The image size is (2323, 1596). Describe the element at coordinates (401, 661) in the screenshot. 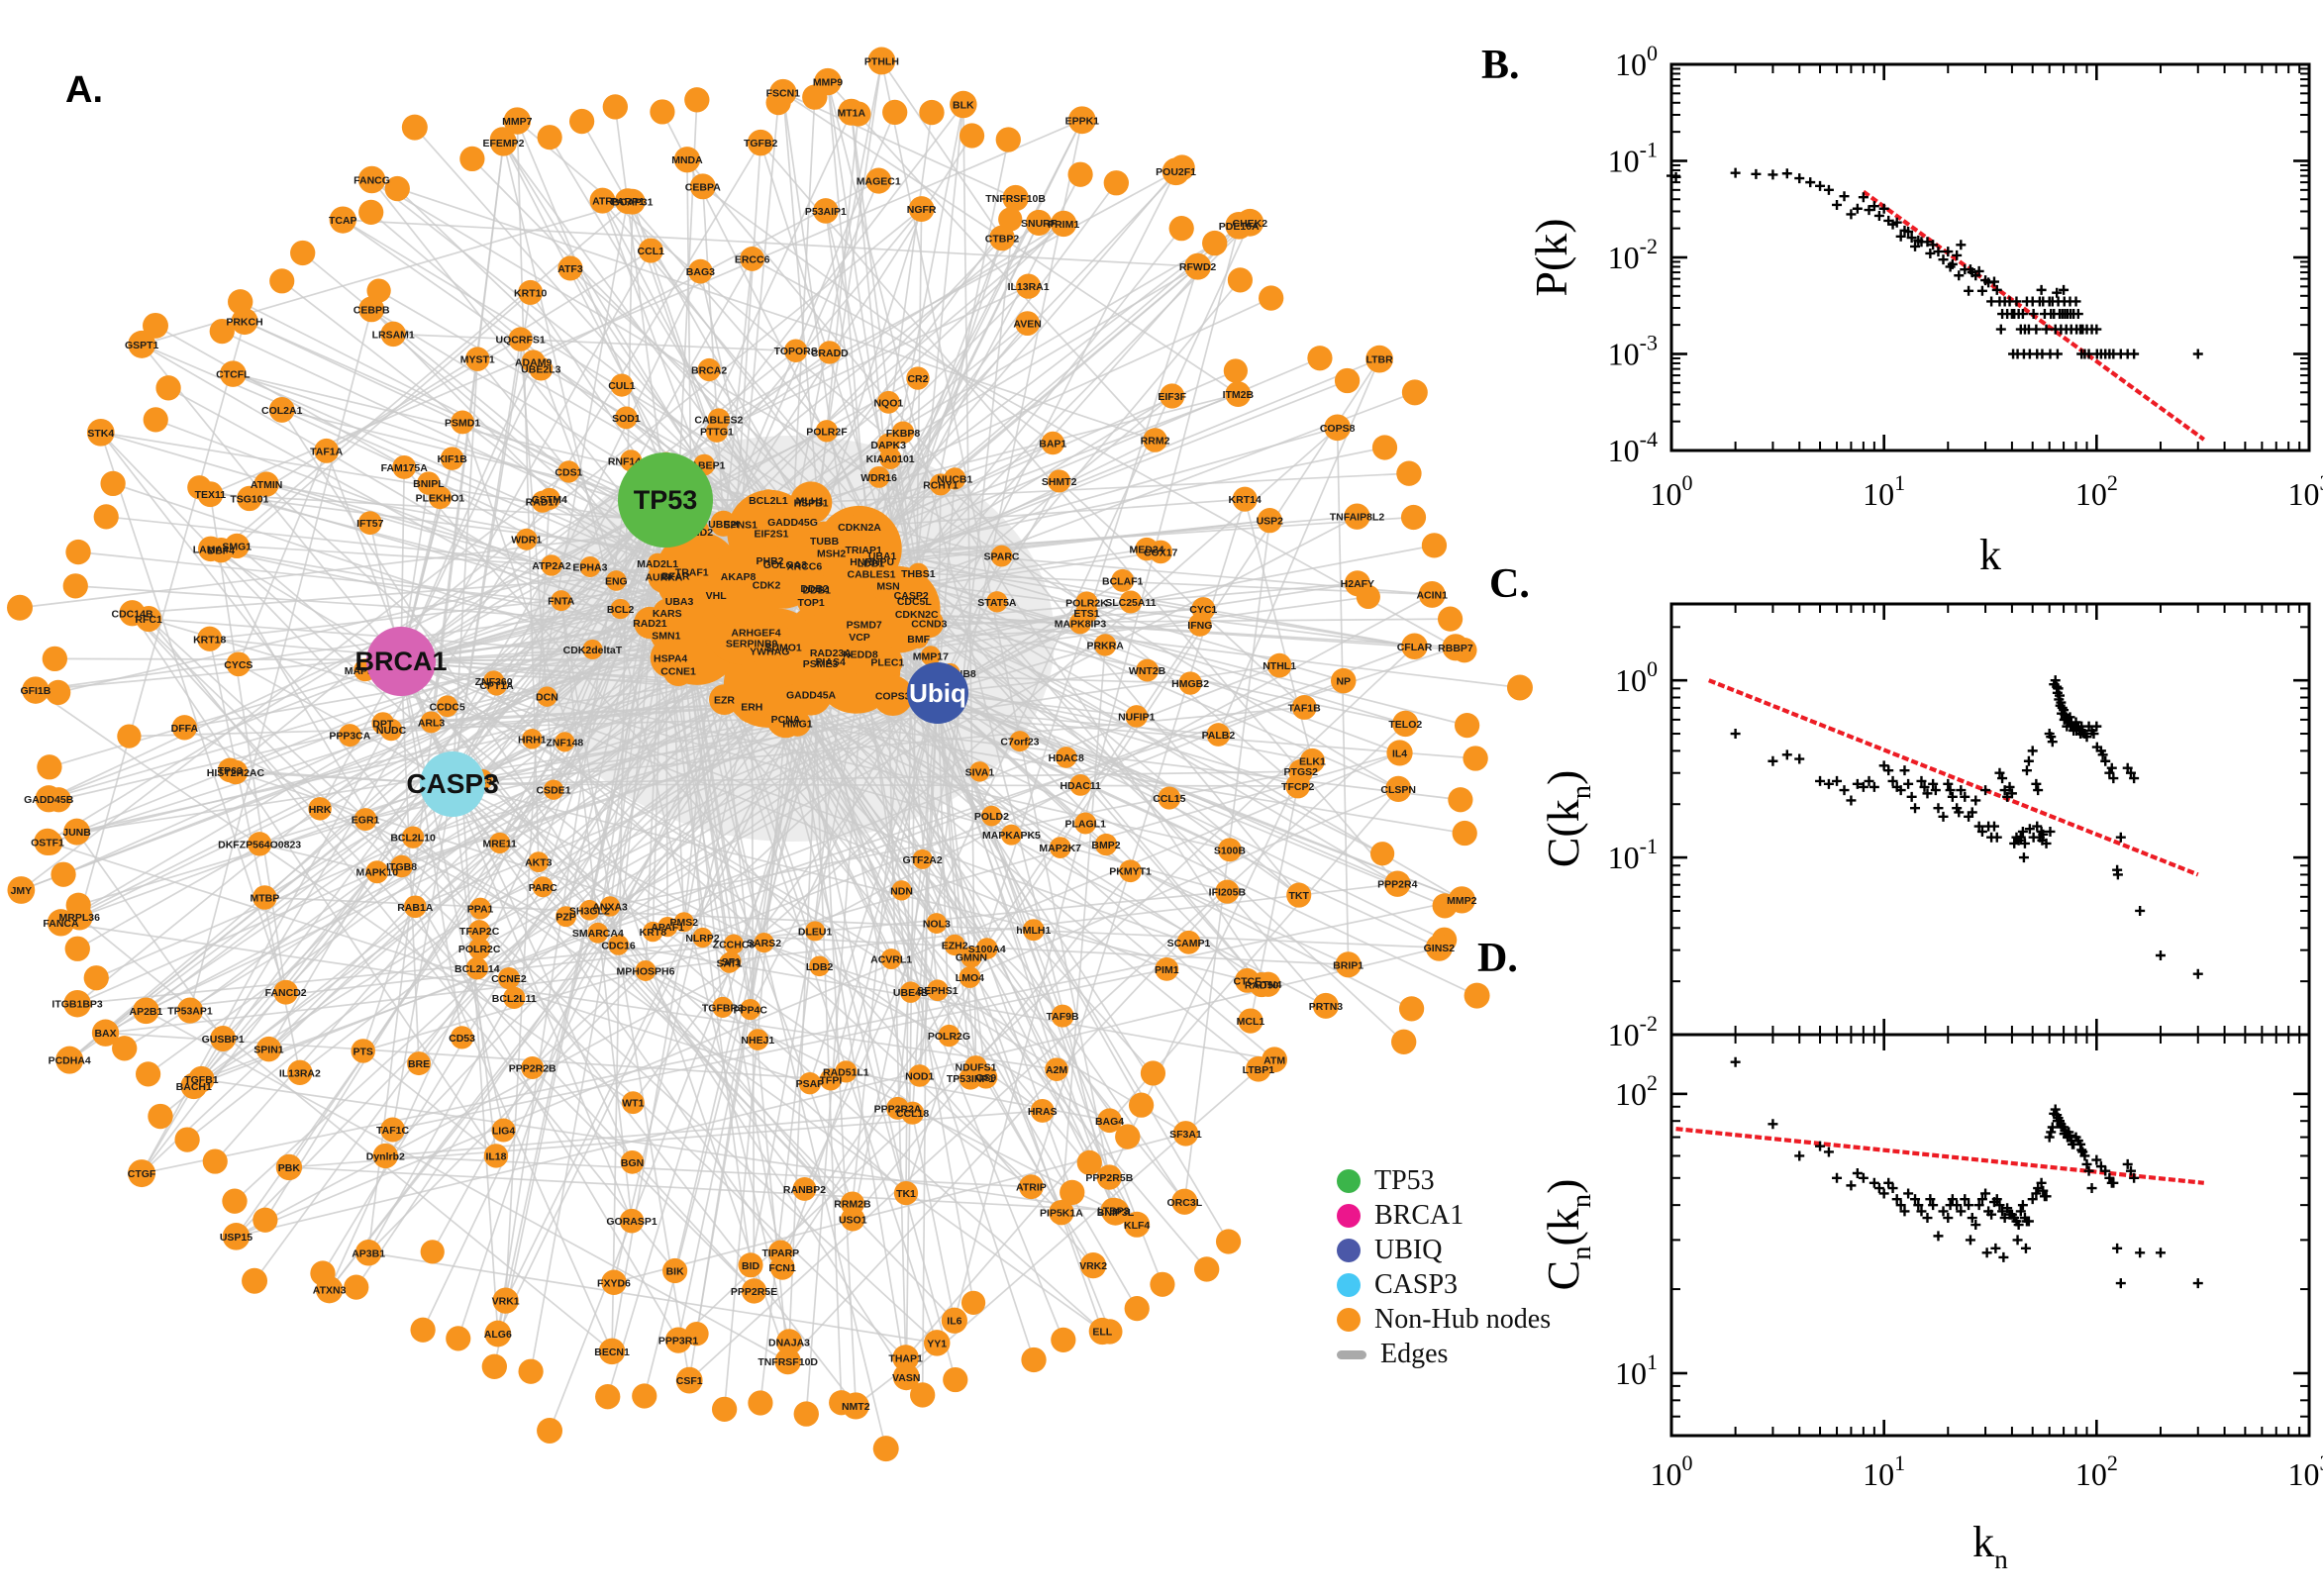

I see `hub-node-brca1` at that location.